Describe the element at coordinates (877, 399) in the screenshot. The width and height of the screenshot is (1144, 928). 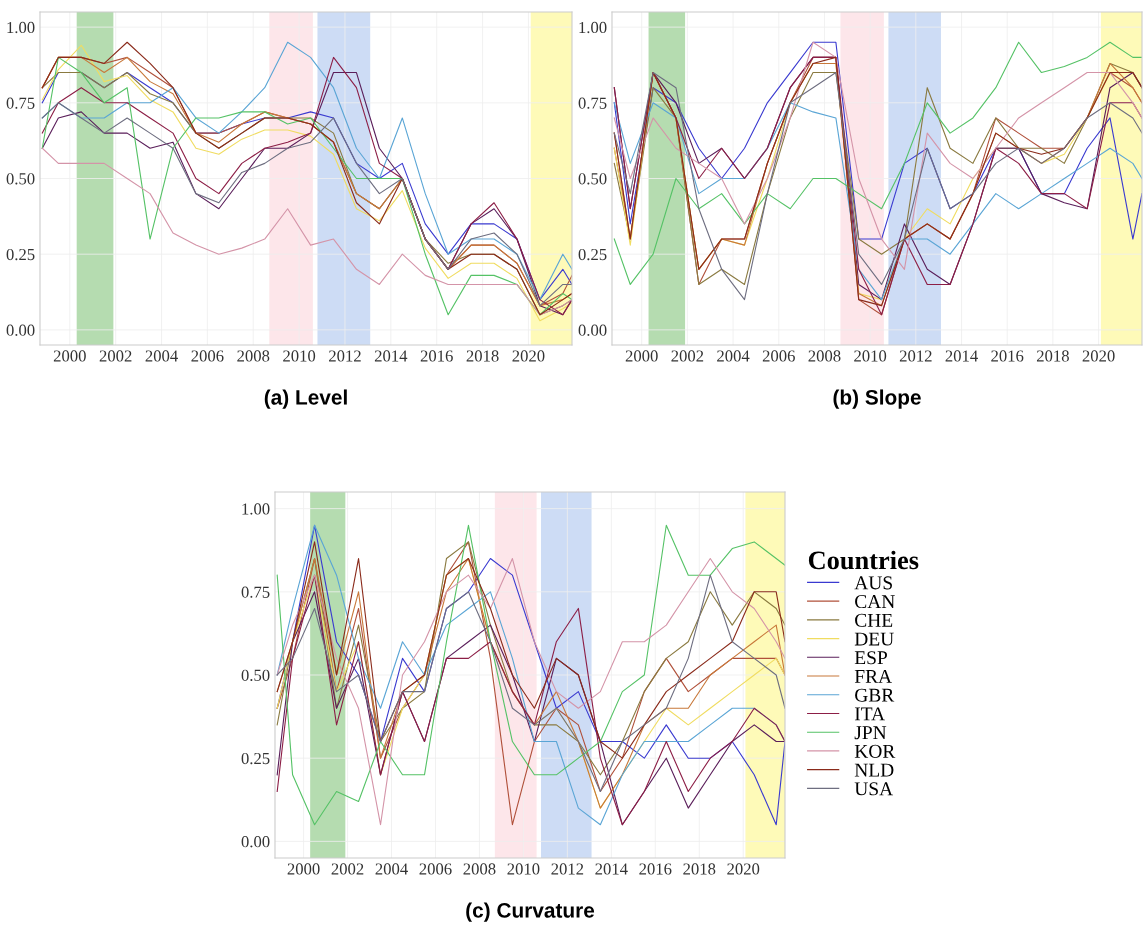
I see `text: (b) Slope` at that location.